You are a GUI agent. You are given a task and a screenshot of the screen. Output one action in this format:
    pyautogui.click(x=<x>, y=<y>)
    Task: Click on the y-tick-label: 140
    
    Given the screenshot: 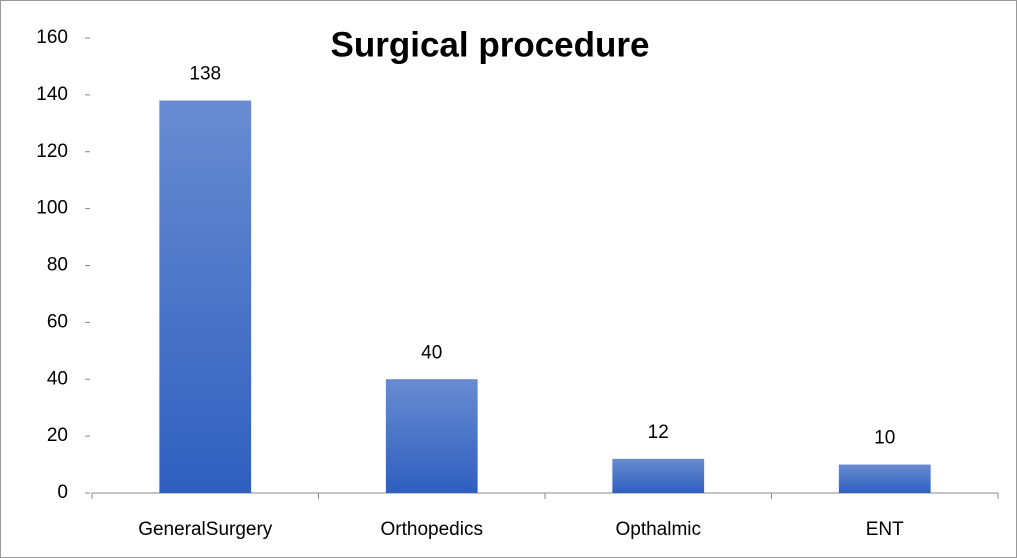 What is the action you would take?
    pyautogui.click(x=52, y=94)
    